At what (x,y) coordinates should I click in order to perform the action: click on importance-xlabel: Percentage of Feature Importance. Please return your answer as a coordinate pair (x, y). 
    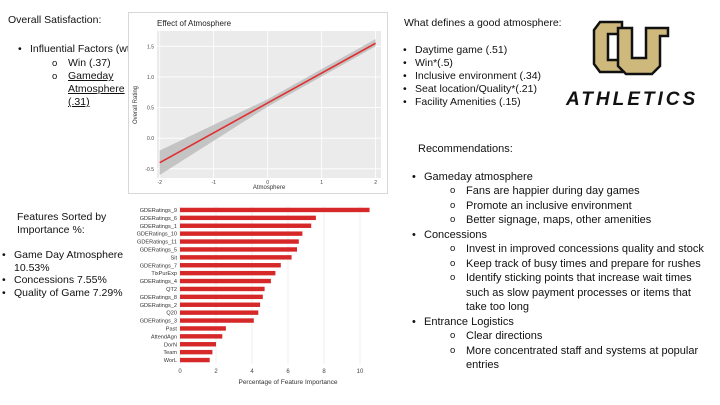
    Looking at the image, I should click on (287, 382).